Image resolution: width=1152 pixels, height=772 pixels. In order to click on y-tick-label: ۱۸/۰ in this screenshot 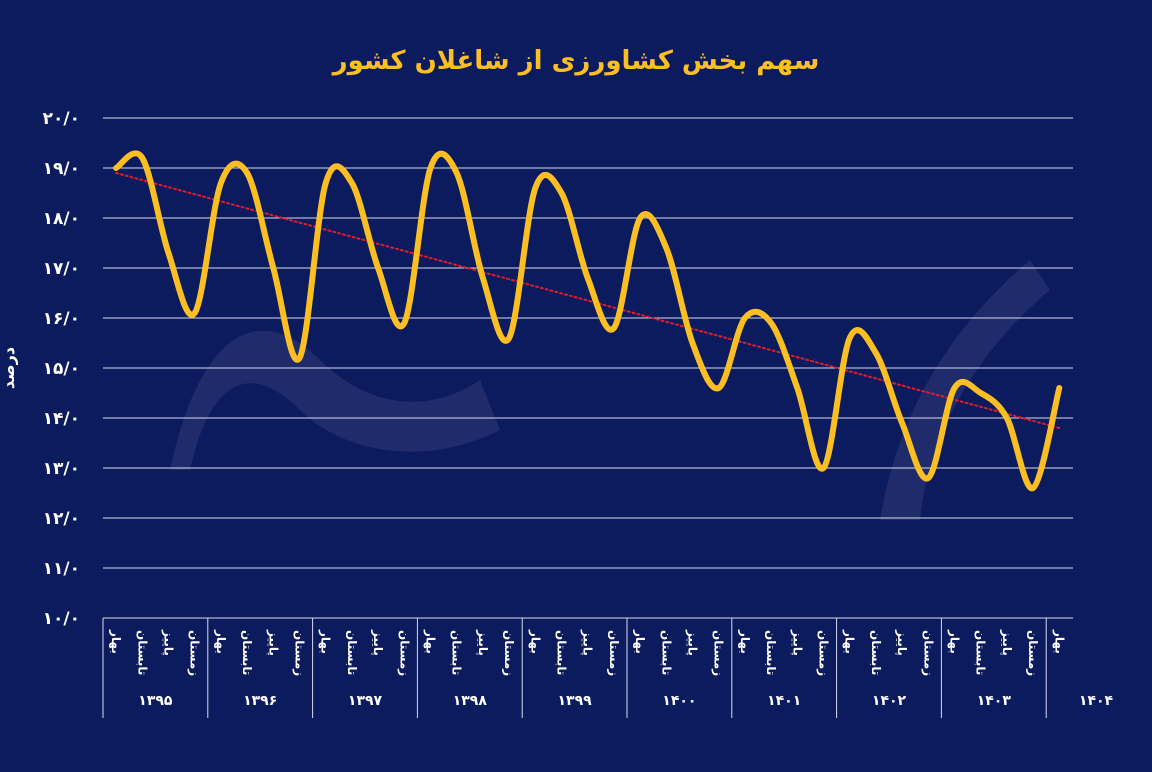, I will do `click(61, 219)`.